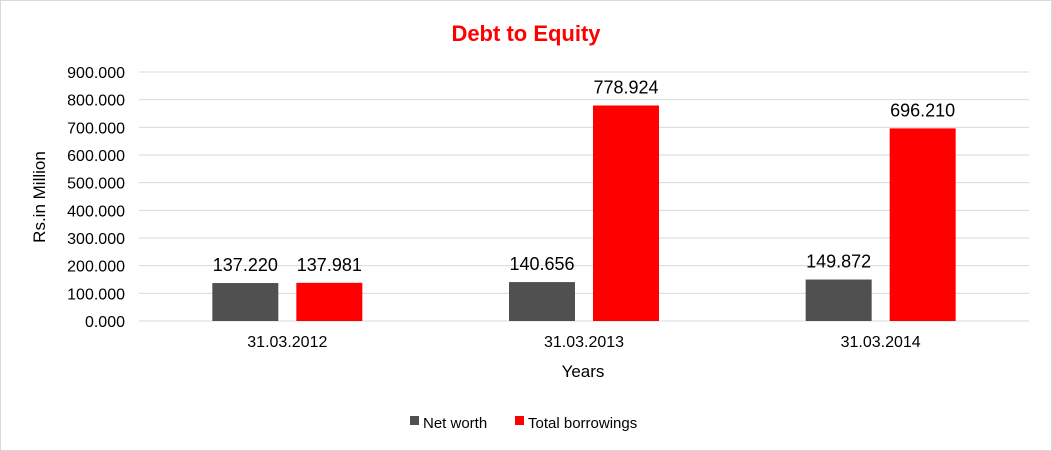 This screenshot has width=1052, height=451. I want to click on y-tick-label: 700.000, so click(96, 128).